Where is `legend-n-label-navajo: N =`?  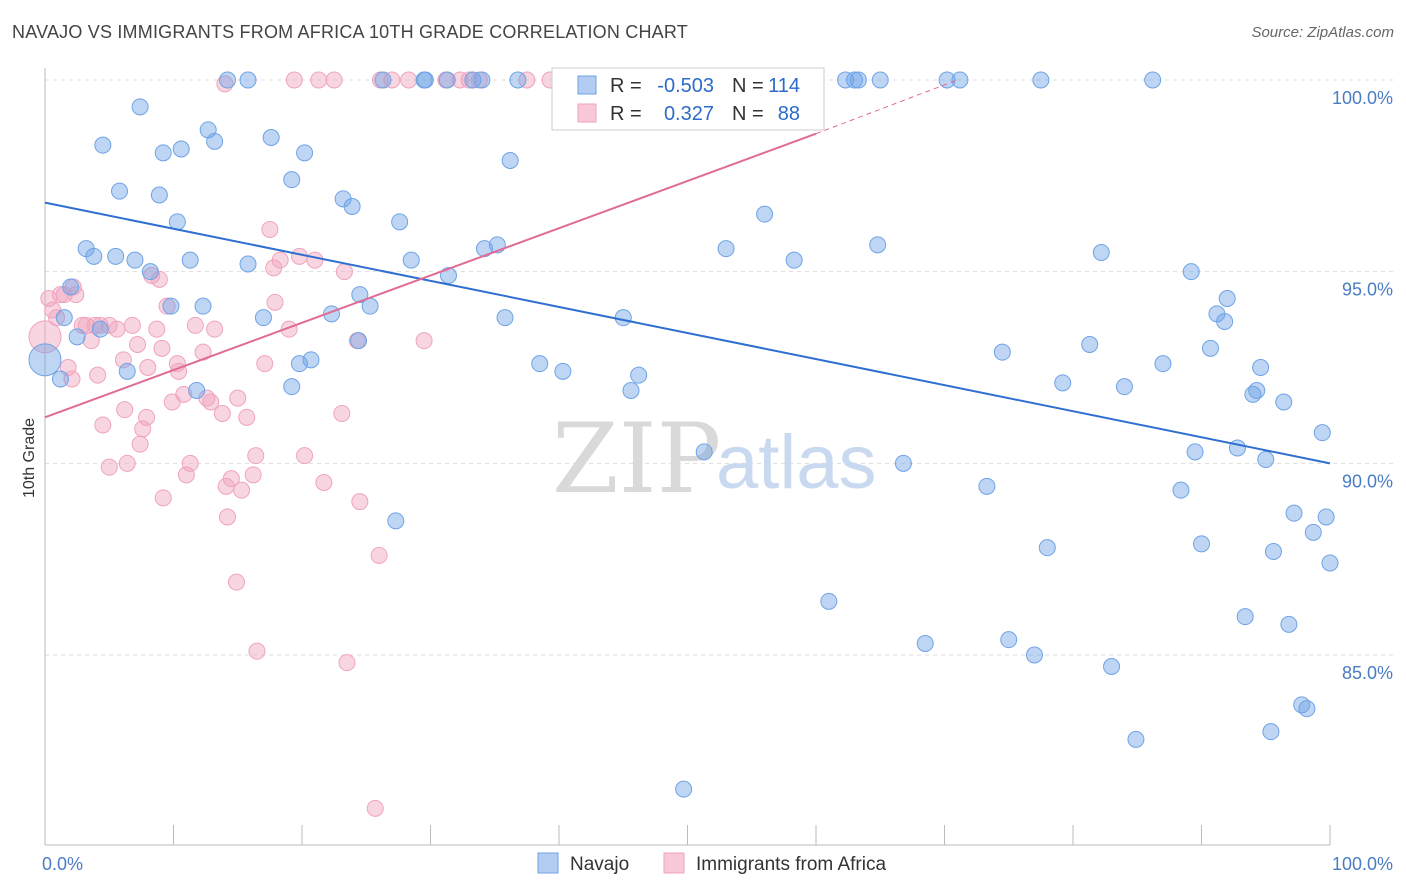
legend-n-label-navajo: N = is located at coordinates (748, 86).